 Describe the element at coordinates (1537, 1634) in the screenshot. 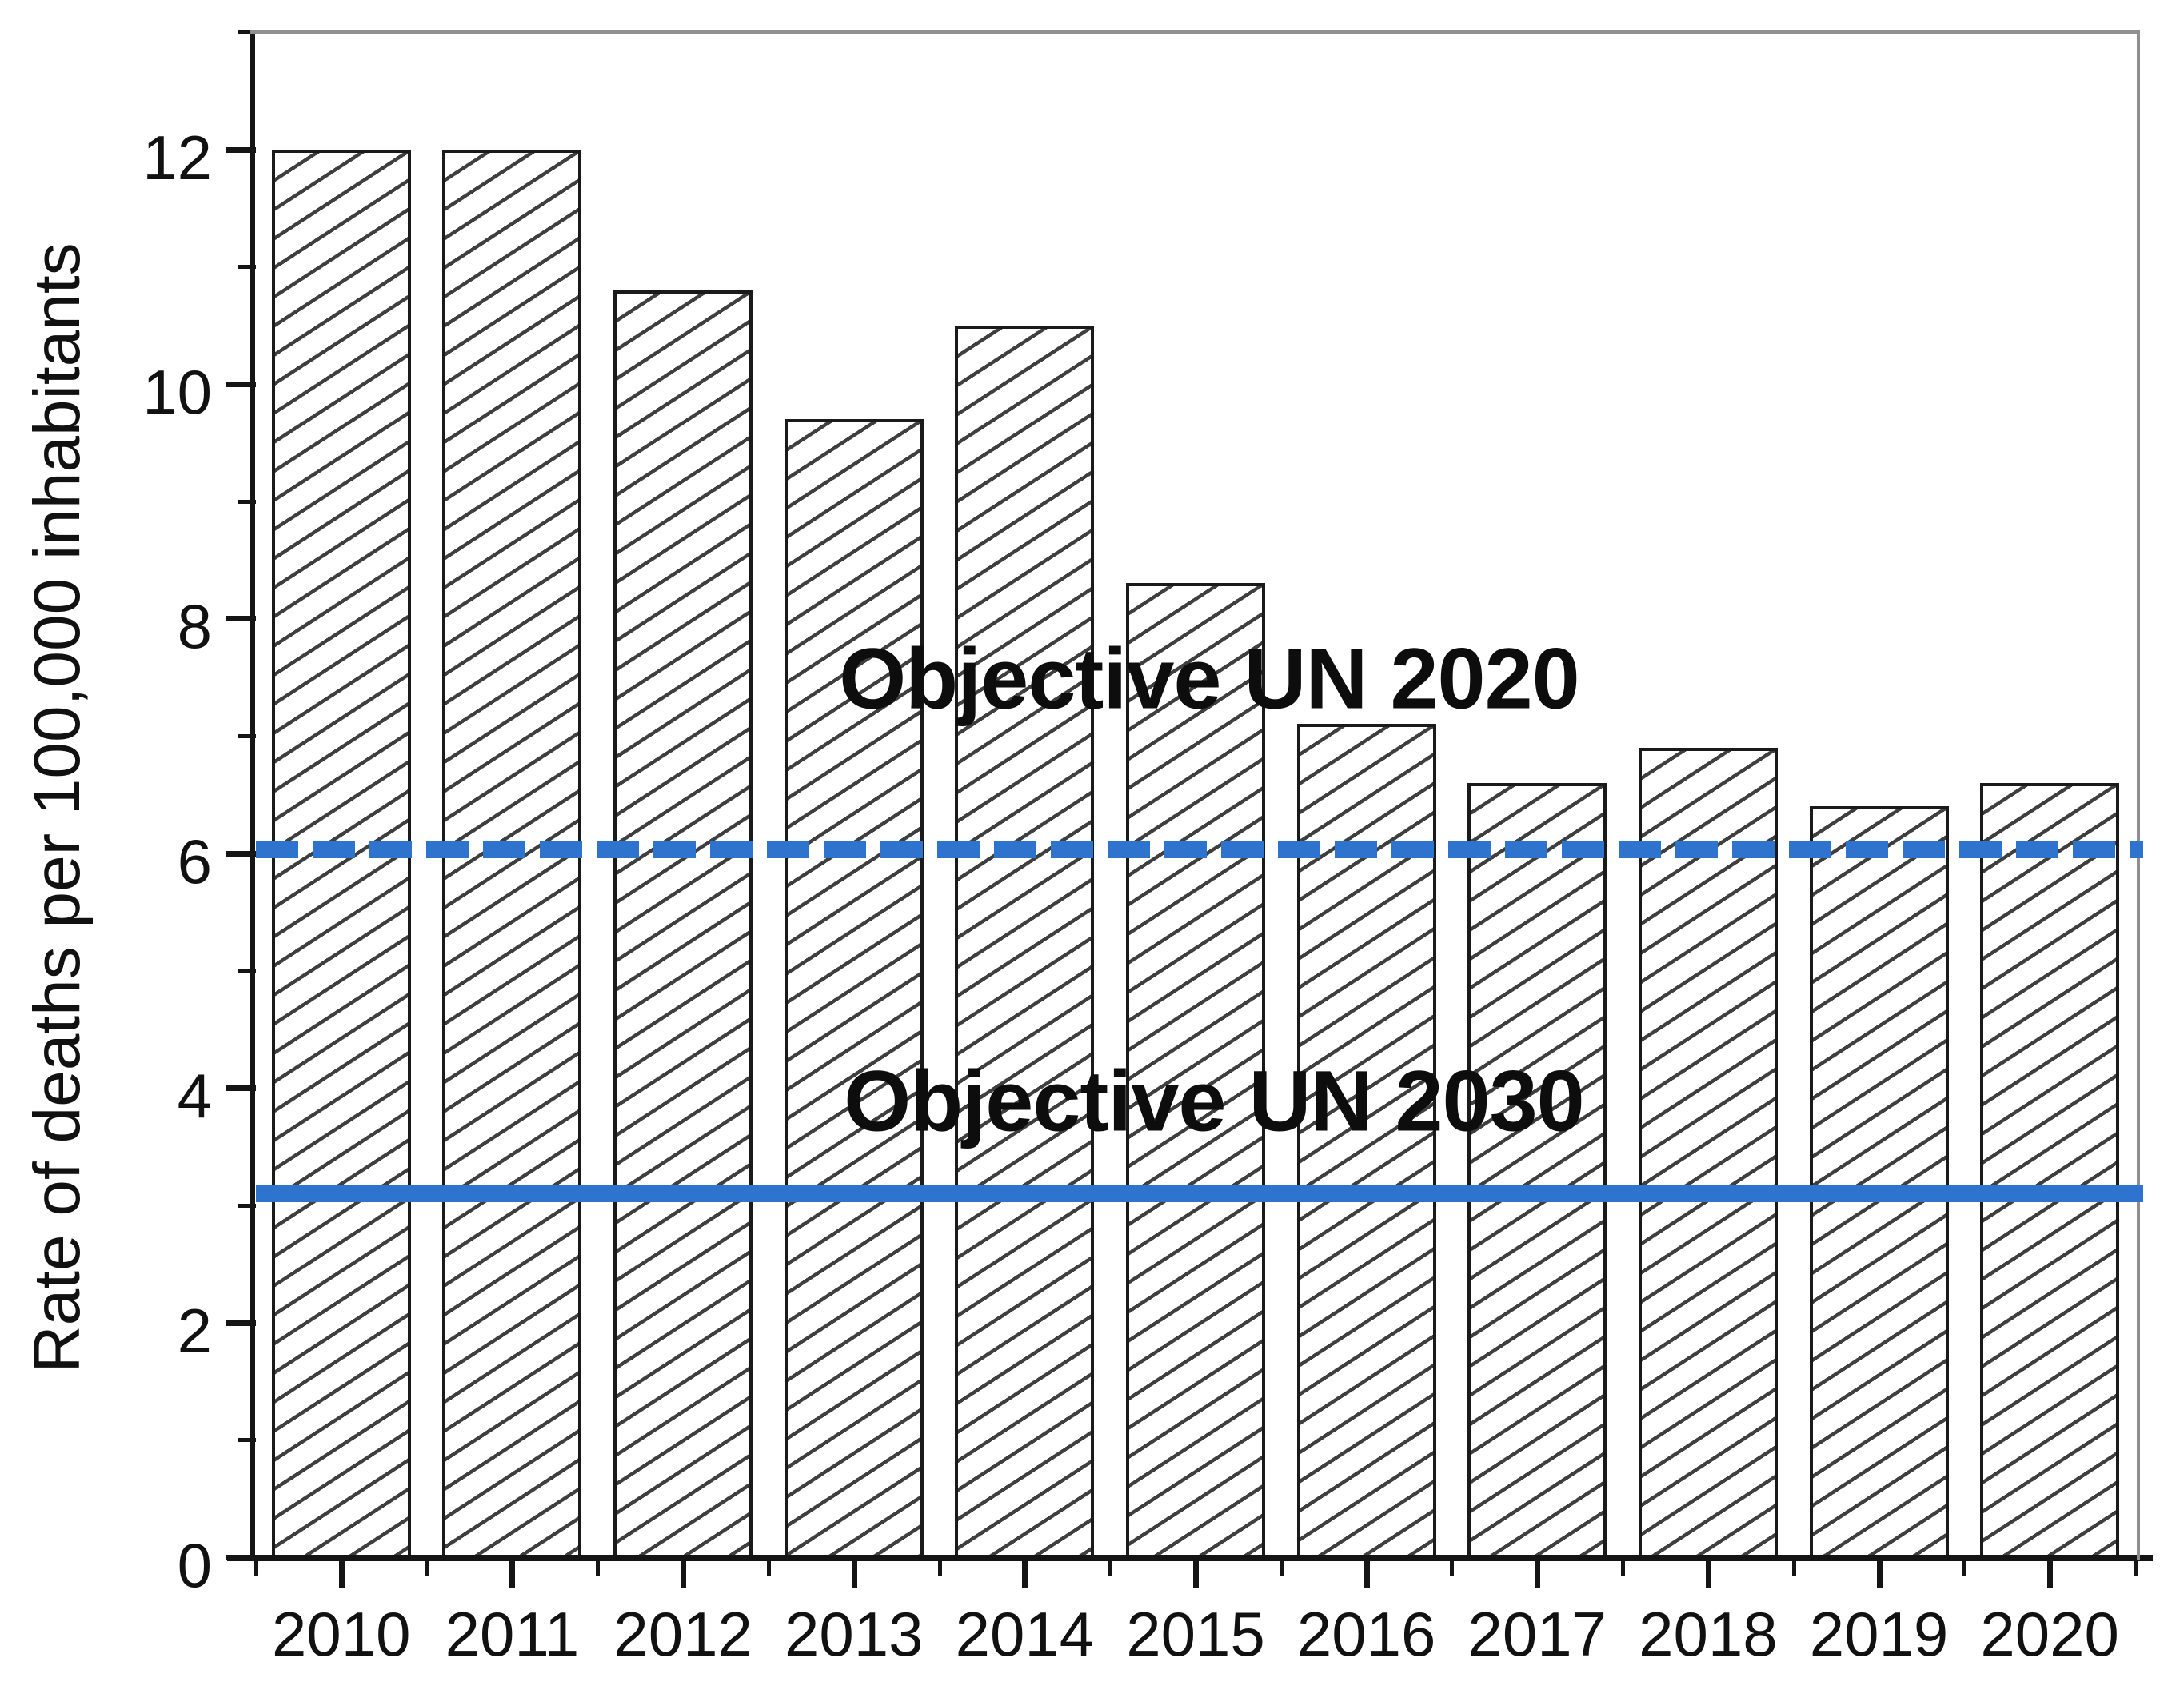

I see `x-tick-label-2017: 2017` at that location.